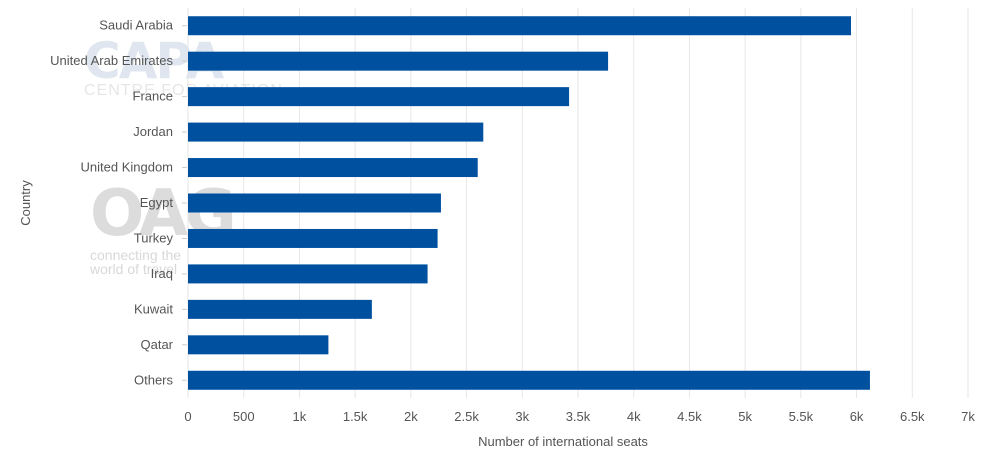 The width and height of the screenshot is (995, 464). I want to click on x-axis-title: Number of international seats, so click(563, 441).